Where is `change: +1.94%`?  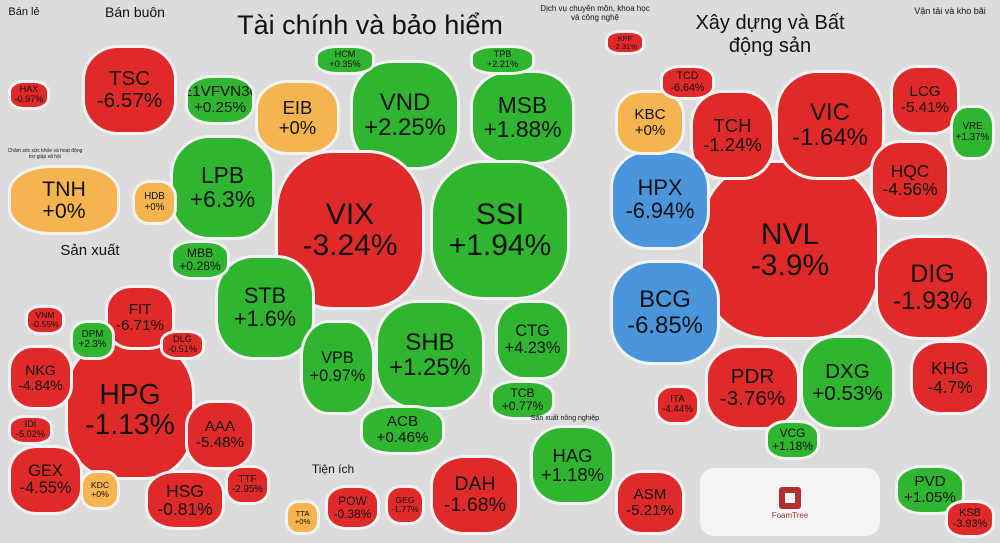 change: +1.94% is located at coordinates (500, 245).